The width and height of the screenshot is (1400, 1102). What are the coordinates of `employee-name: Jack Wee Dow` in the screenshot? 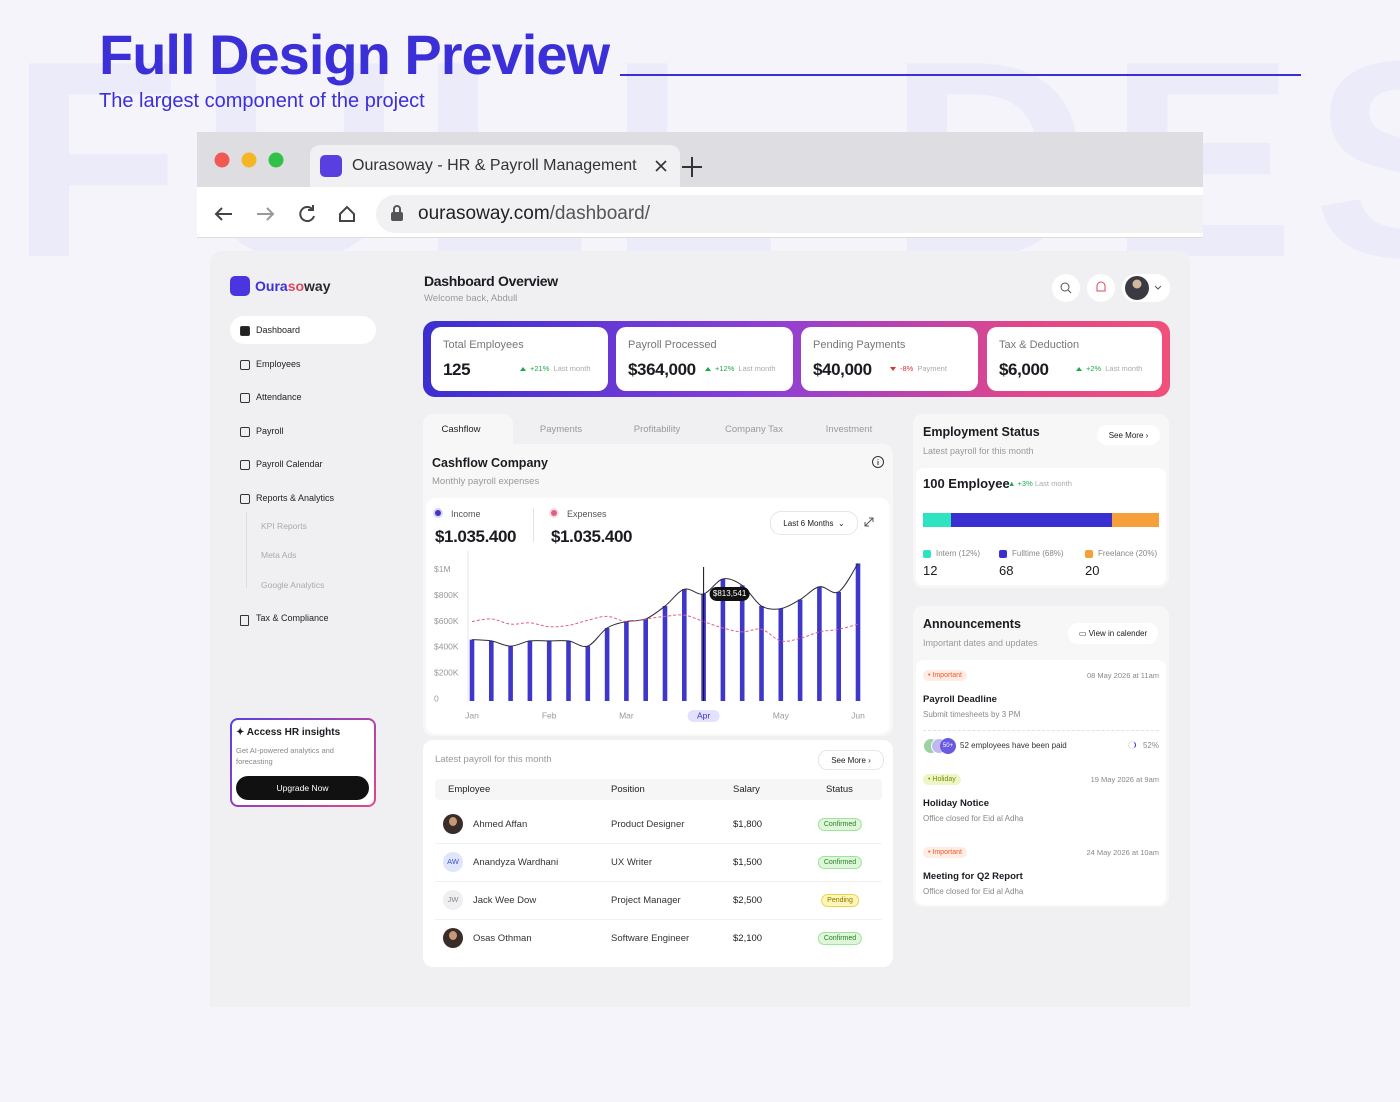 It's located at (505, 900).